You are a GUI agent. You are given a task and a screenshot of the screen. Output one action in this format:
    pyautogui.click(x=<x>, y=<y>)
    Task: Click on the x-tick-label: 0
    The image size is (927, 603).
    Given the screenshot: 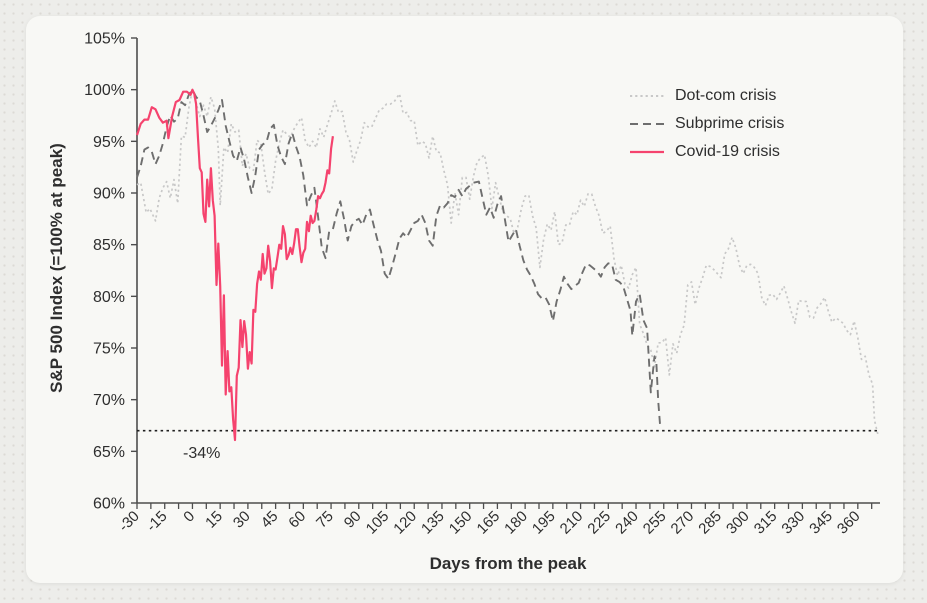 What is the action you would take?
    pyautogui.click(x=189, y=517)
    